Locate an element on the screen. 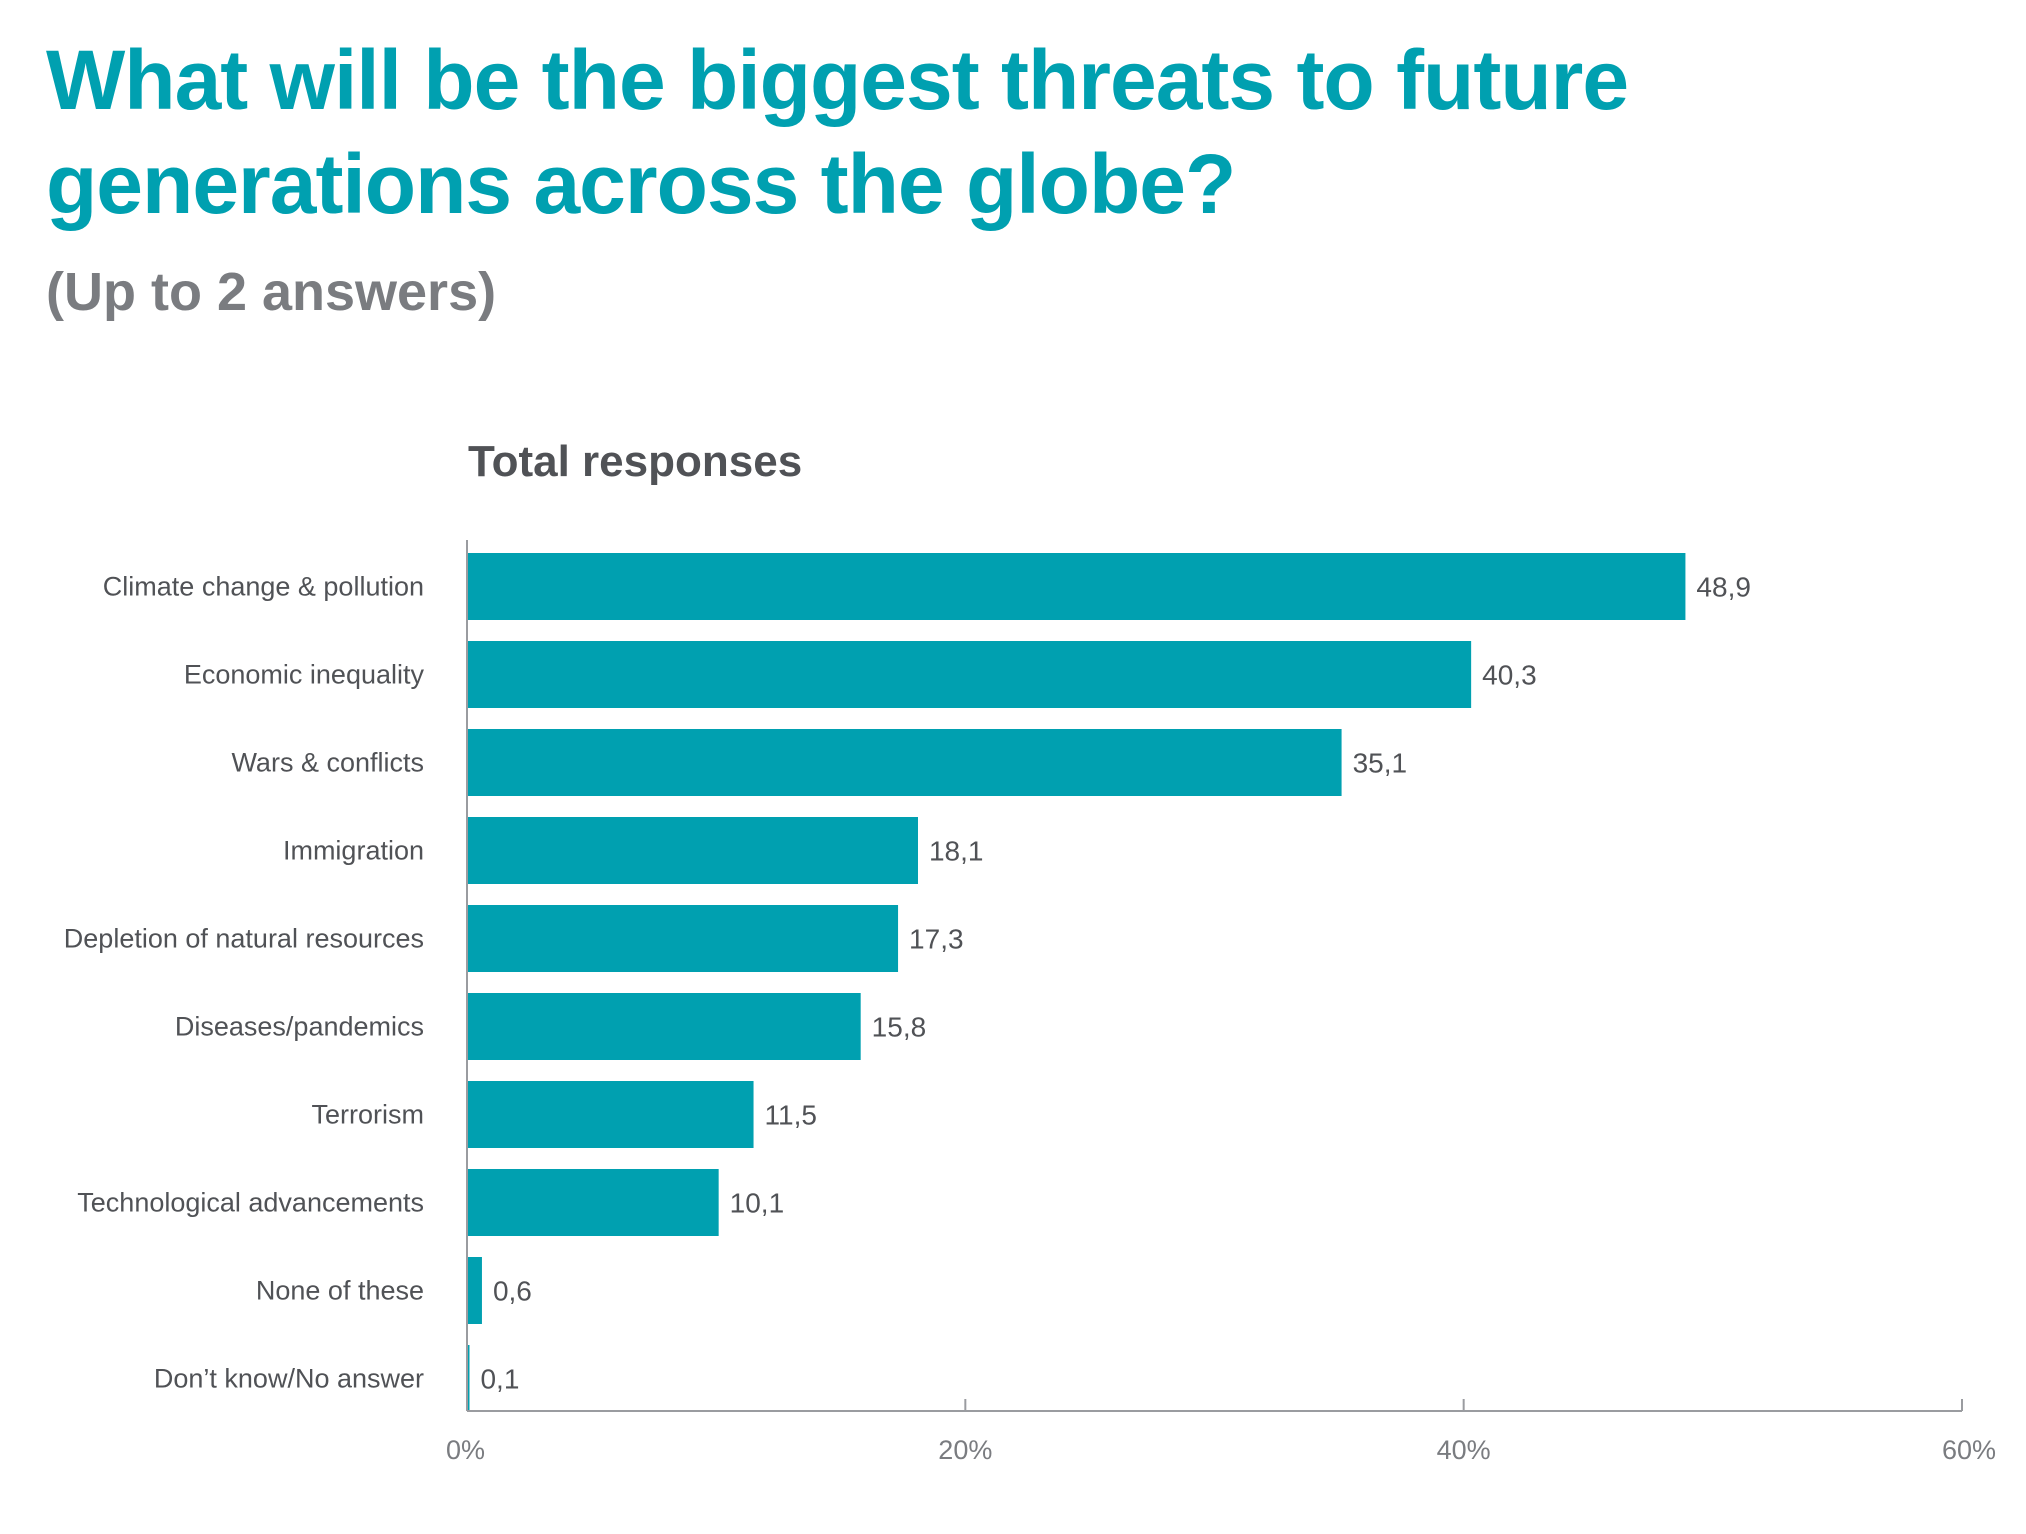  category-label: Economic inequality is located at coordinates (304, 675).